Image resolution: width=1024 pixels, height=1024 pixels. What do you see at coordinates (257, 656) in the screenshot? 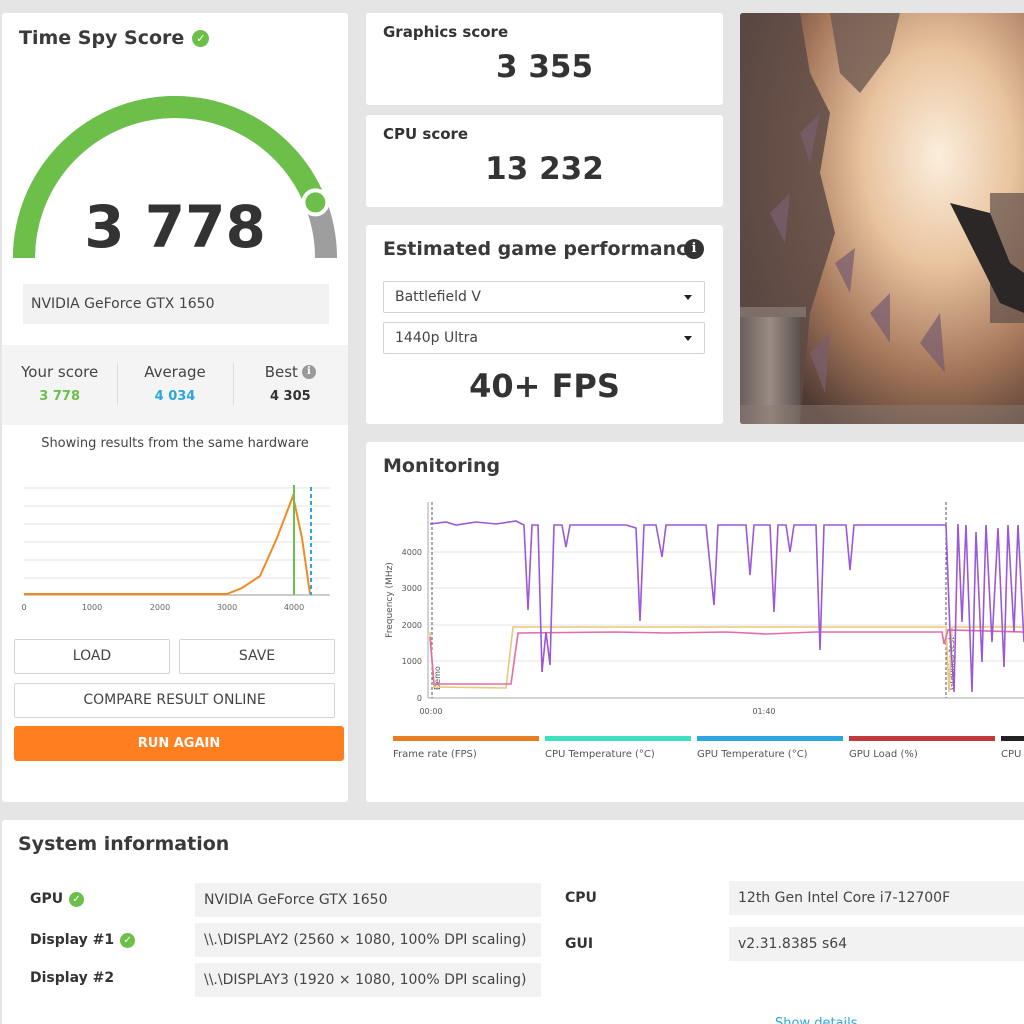
I see `save-button: SAVE` at bounding box center [257, 656].